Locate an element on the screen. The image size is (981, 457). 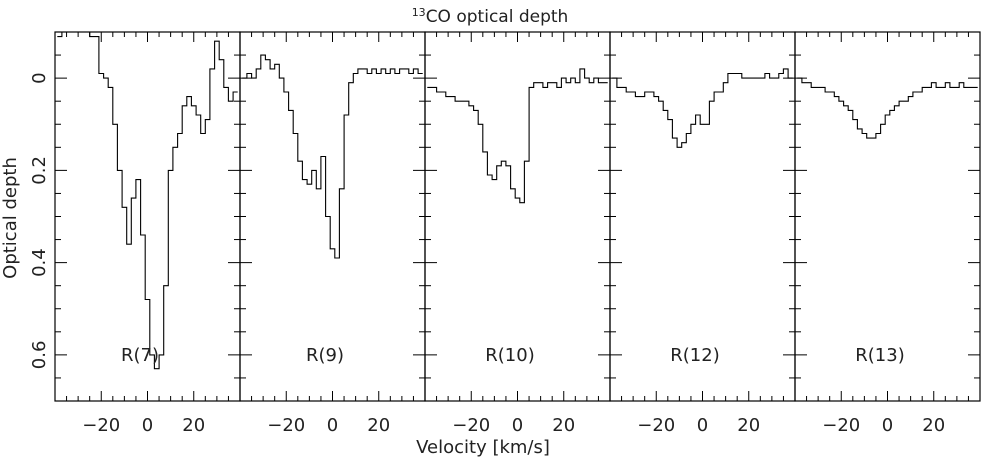
title-superscript: 13 is located at coordinates (419, 12).